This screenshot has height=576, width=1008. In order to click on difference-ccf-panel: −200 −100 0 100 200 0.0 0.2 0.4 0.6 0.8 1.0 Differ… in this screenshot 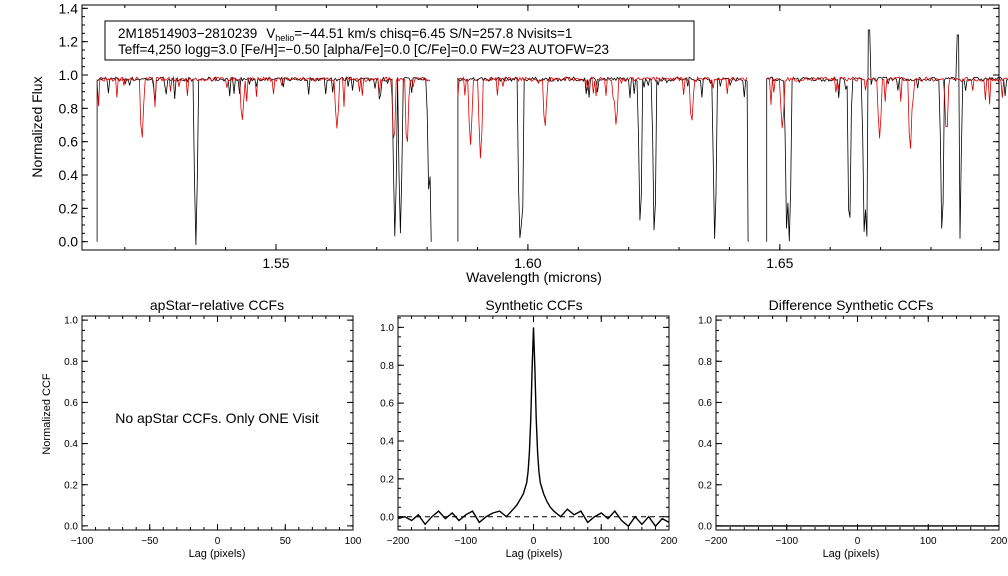, I will do `click(853, 428)`.